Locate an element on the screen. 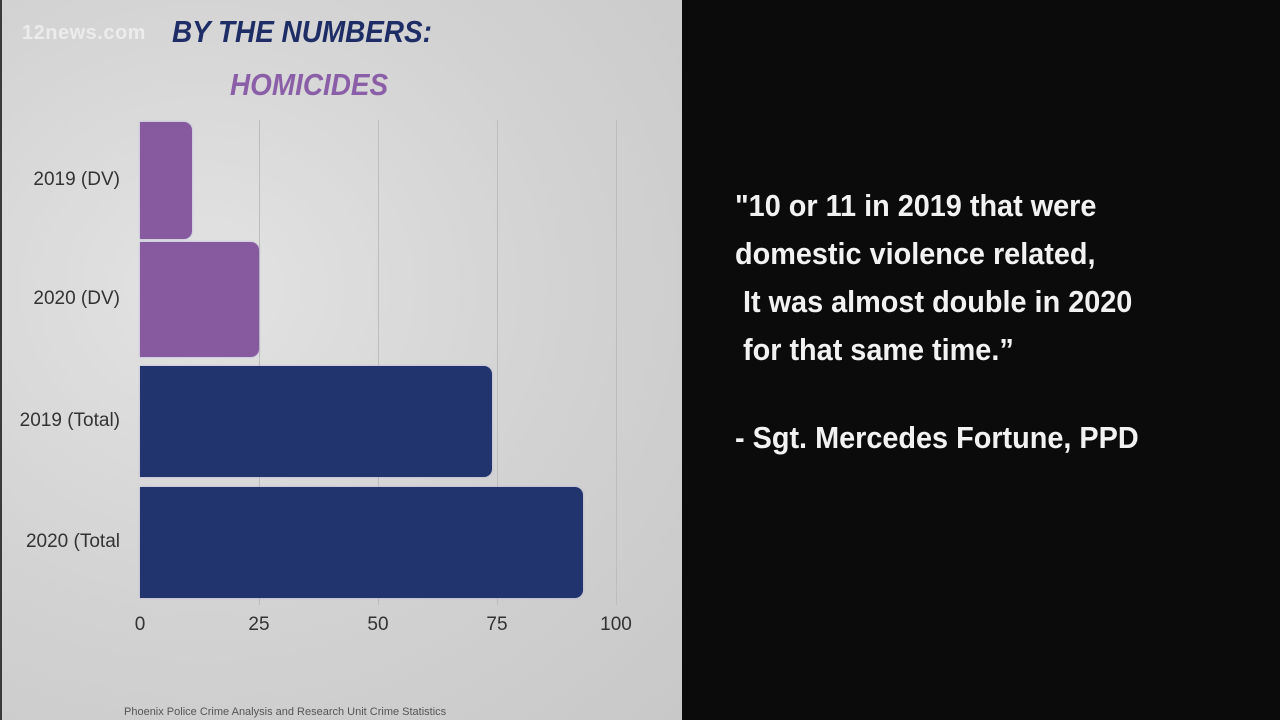 Image resolution: width=1280 pixels, height=720 pixels. y-category-label: 2019 (Total) is located at coordinates (69, 420).